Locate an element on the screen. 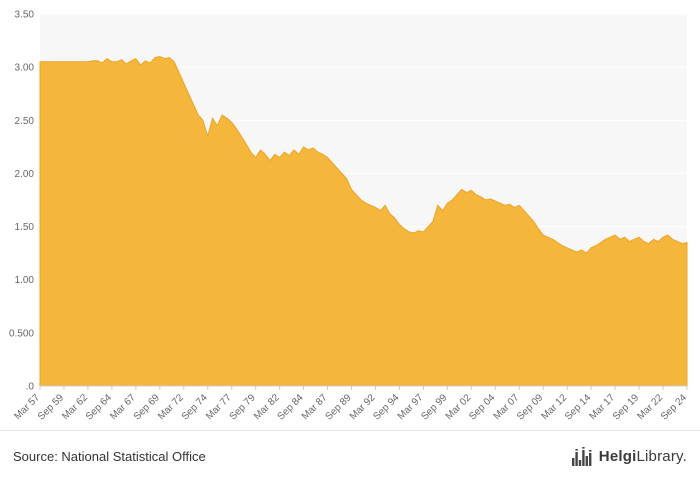  y-tick-label: 0.500 is located at coordinates (21, 333).